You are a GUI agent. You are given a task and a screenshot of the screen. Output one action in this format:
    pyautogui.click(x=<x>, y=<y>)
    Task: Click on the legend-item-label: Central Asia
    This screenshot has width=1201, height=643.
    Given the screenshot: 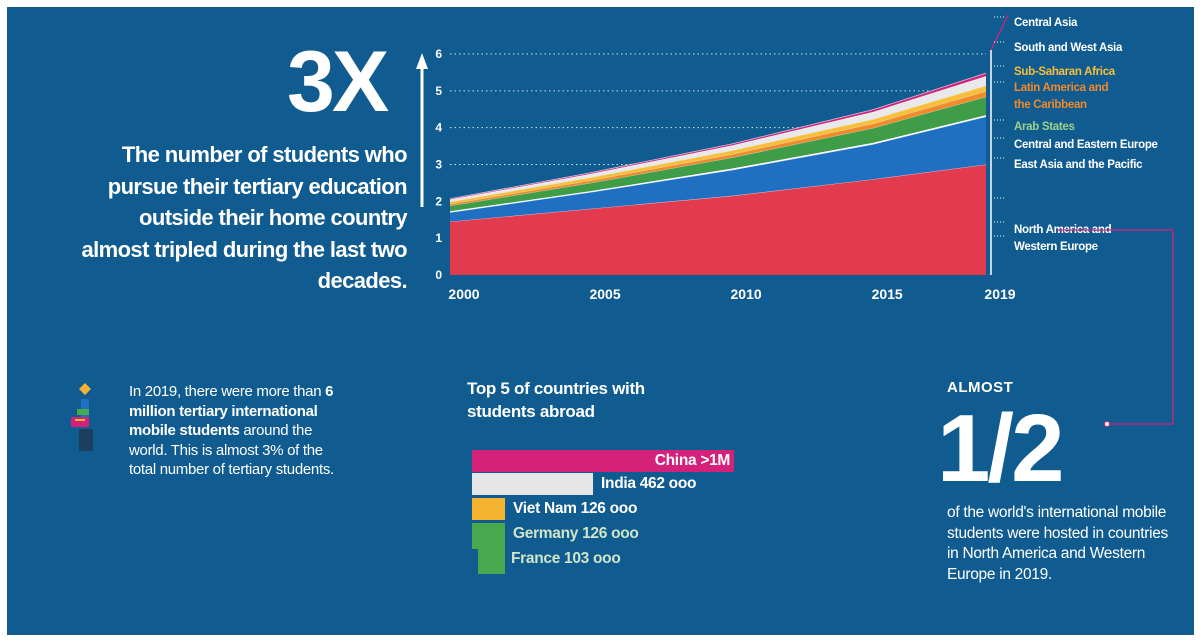 What is the action you would take?
    pyautogui.click(x=1046, y=23)
    